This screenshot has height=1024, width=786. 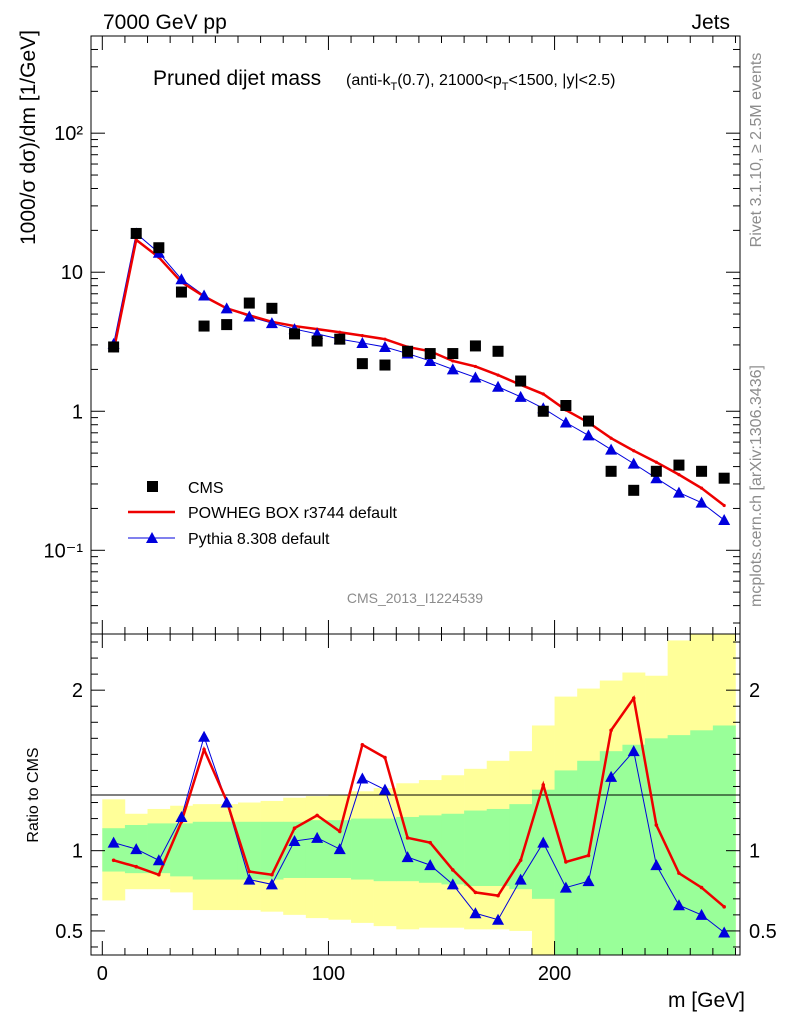 I want to click on mcplots-label: mcplots.cern.ch [arXiv:1306.3436], so click(x=756, y=486).